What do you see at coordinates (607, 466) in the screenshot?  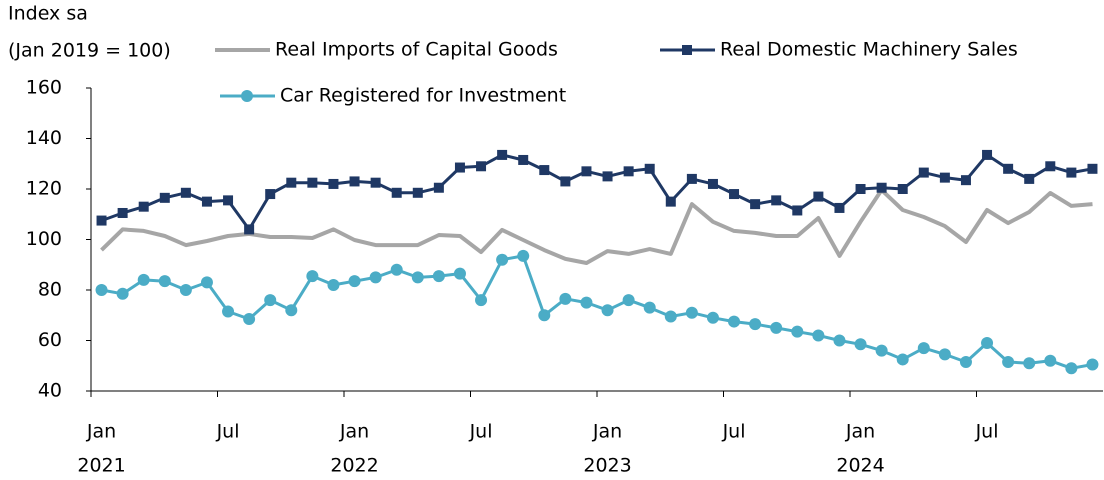 I see `x-year-label: 2023` at bounding box center [607, 466].